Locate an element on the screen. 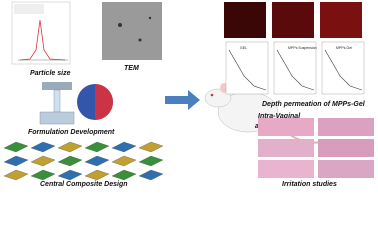 The height and width of the screenshot is (240, 378). formulation-device is located at coordinates (76, 103).